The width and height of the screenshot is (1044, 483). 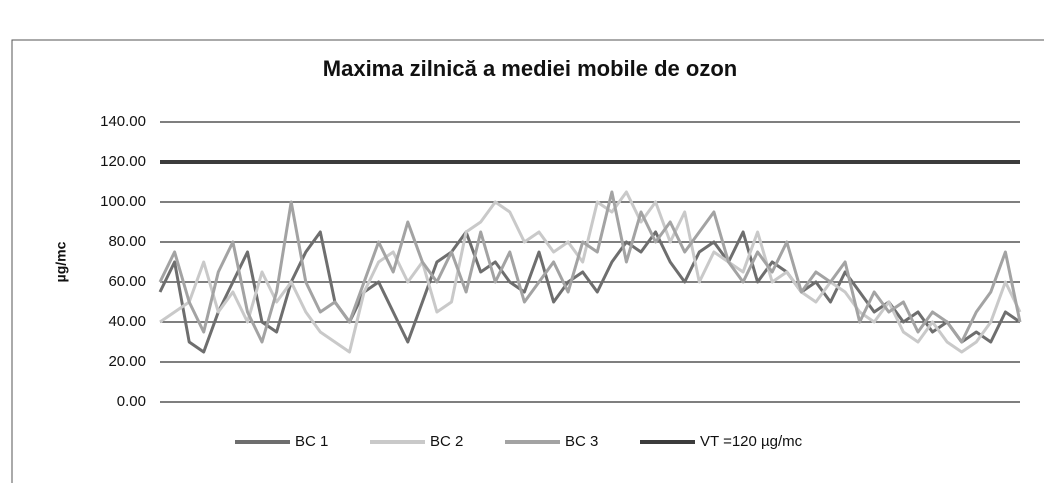 What do you see at coordinates (127, 281) in the screenshot?
I see `y-tick-label: 60.00` at bounding box center [127, 281].